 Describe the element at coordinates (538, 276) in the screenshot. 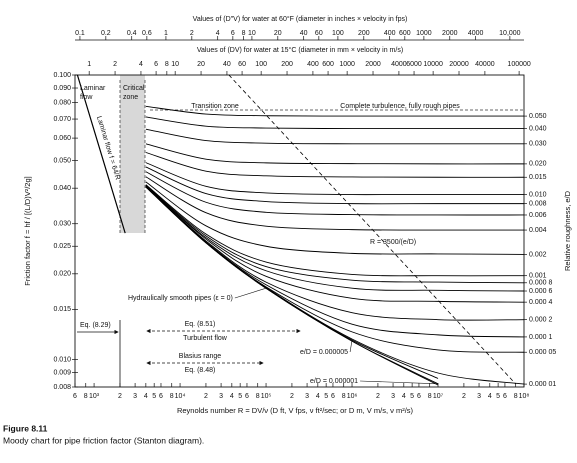

I see `roughness-label: 0.001` at that location.